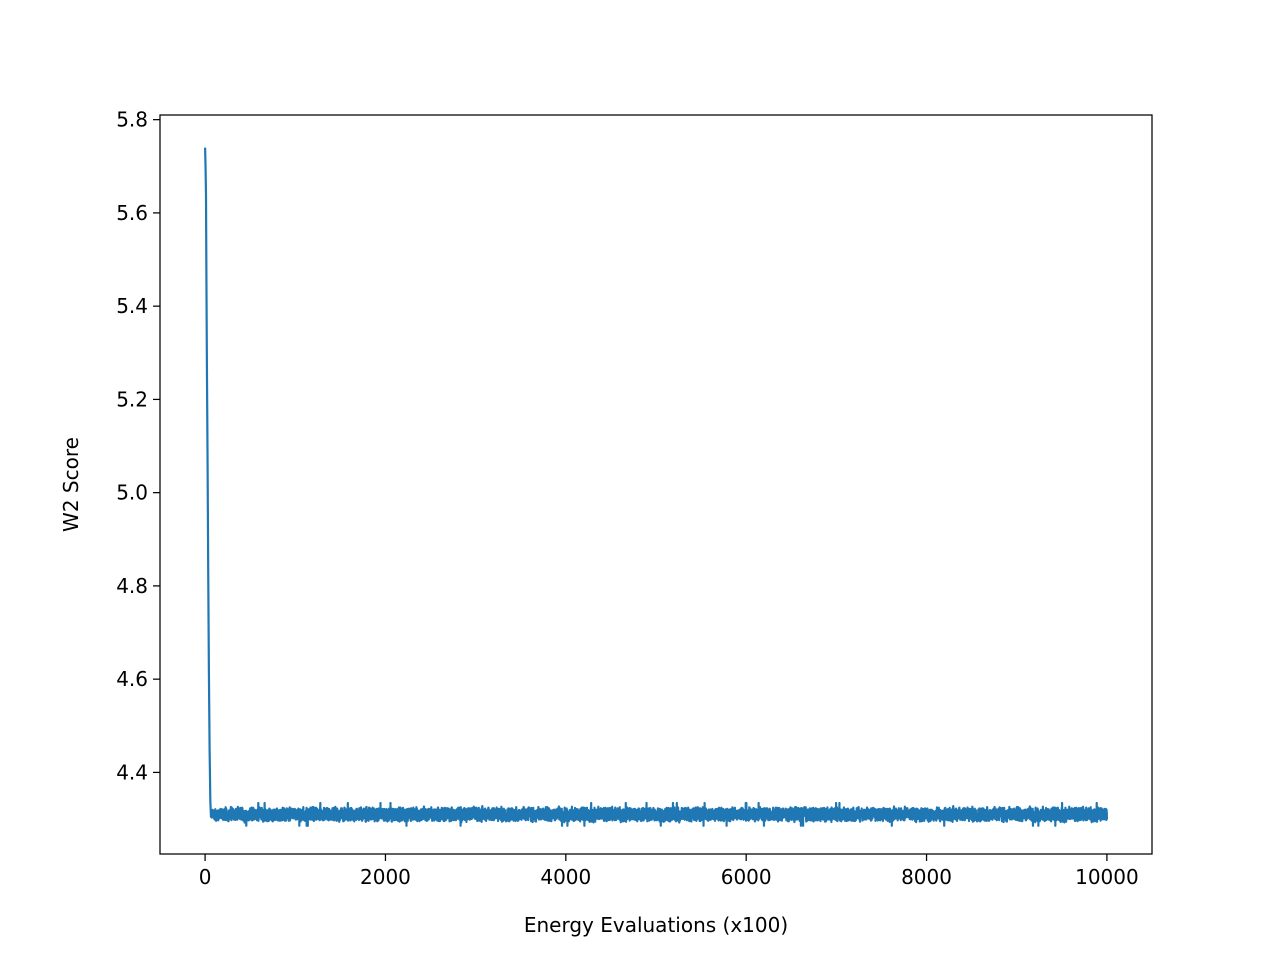 This screenshot has width=1280, height=960. Describe the element at coordinates (385, 877) in the screenshot. I see `x-tick-label: 2000` at that location.